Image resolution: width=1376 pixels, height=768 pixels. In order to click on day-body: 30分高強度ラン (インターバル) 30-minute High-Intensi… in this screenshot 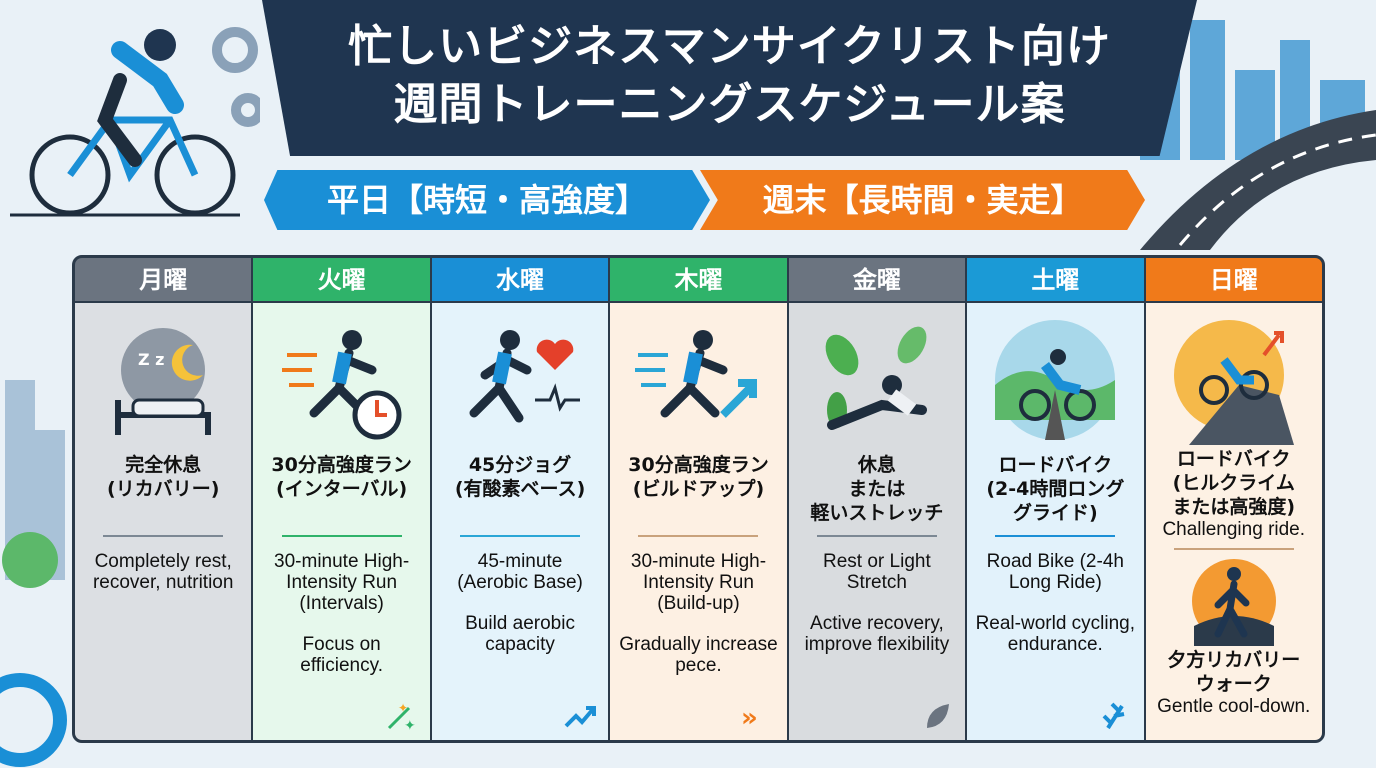, I will do `click(341, 521)`.